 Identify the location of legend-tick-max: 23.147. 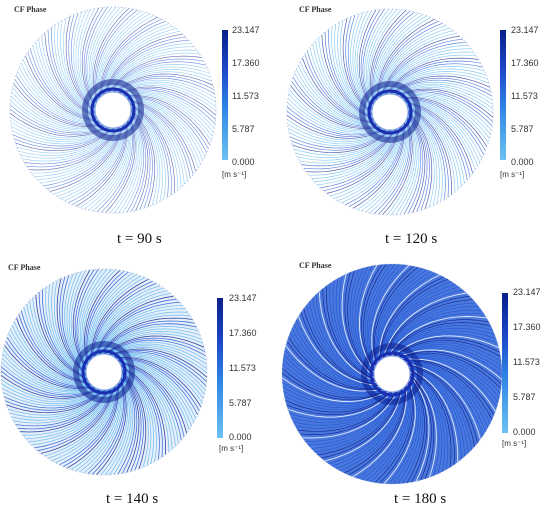
(243, 298).